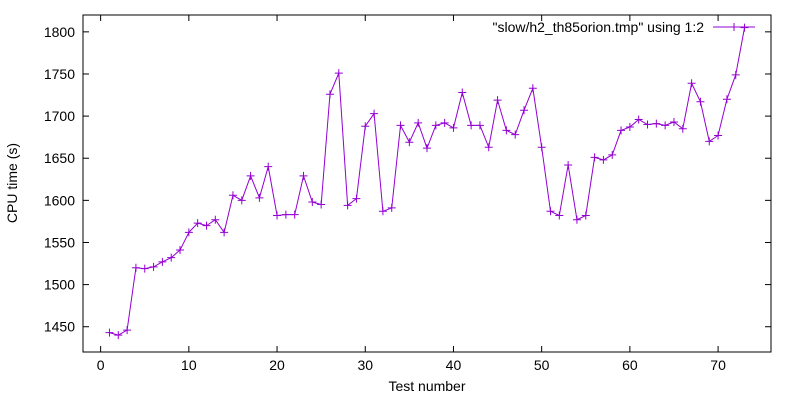  I want to click on y-tick-label: 1800, so click(59, 32).